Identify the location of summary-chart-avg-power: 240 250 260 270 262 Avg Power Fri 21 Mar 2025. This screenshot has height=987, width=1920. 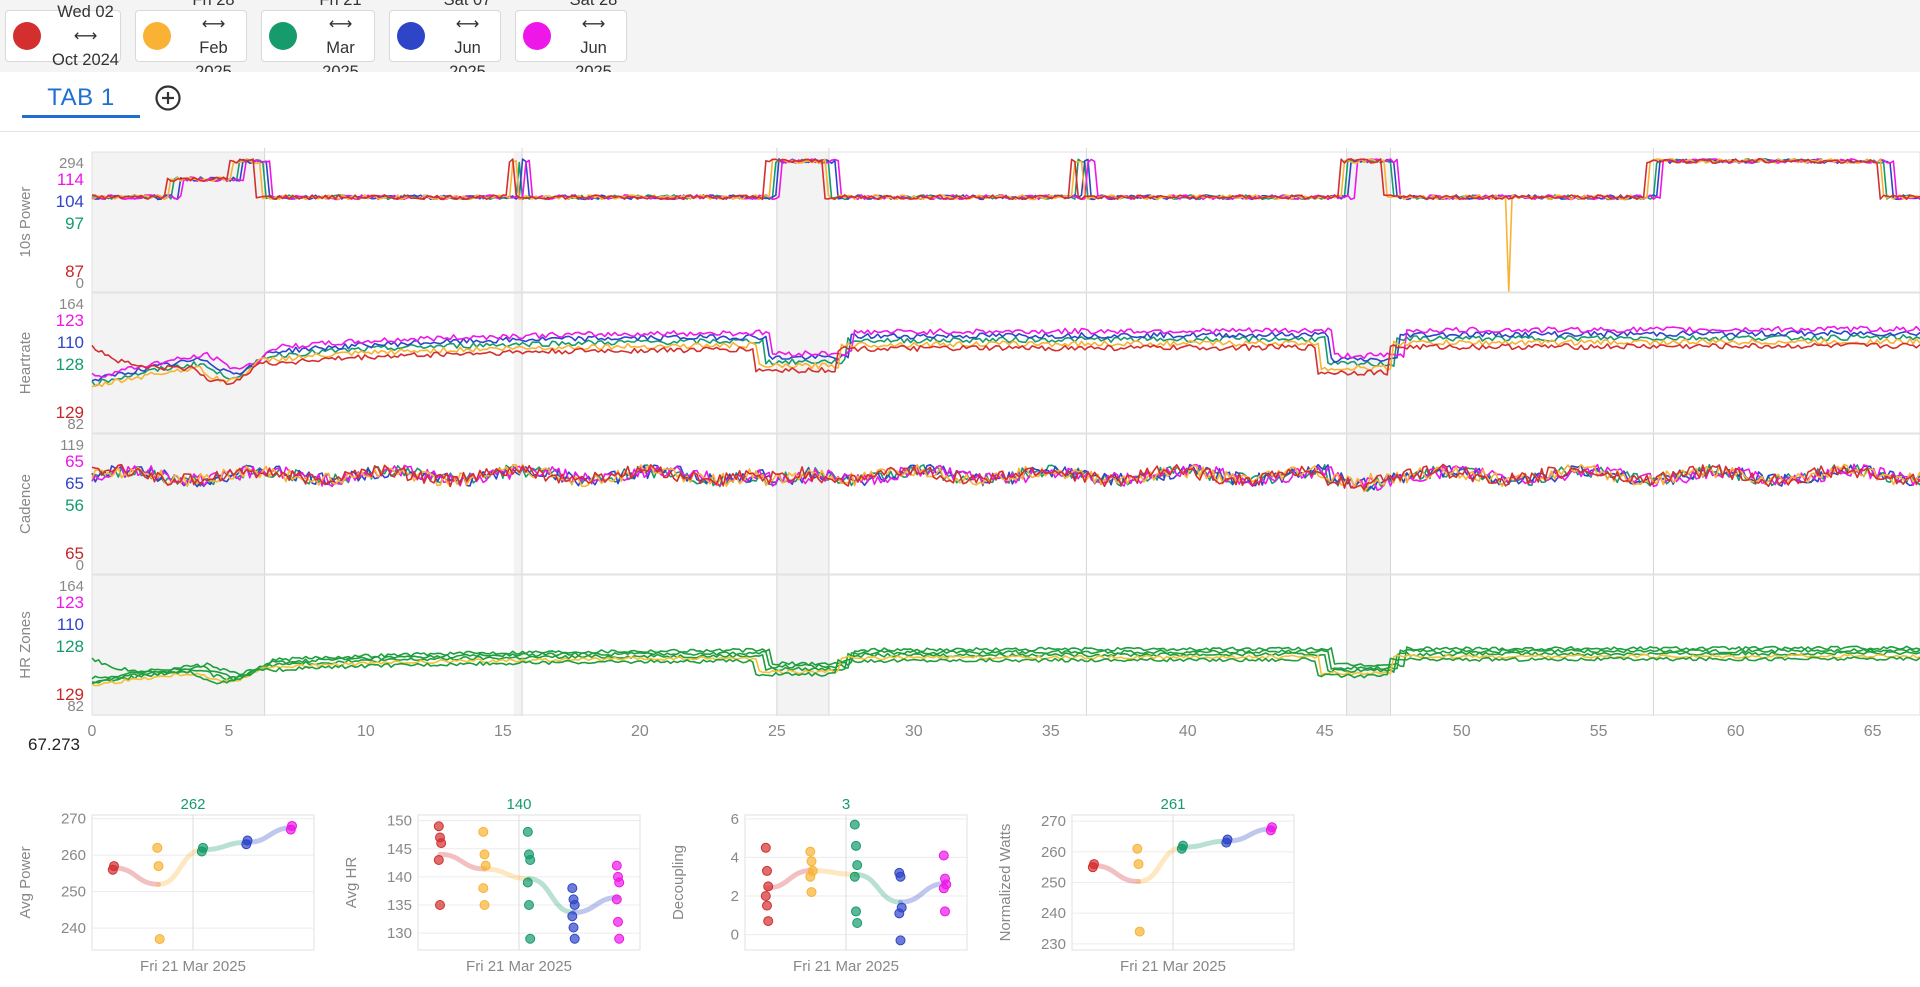
(166, 885).